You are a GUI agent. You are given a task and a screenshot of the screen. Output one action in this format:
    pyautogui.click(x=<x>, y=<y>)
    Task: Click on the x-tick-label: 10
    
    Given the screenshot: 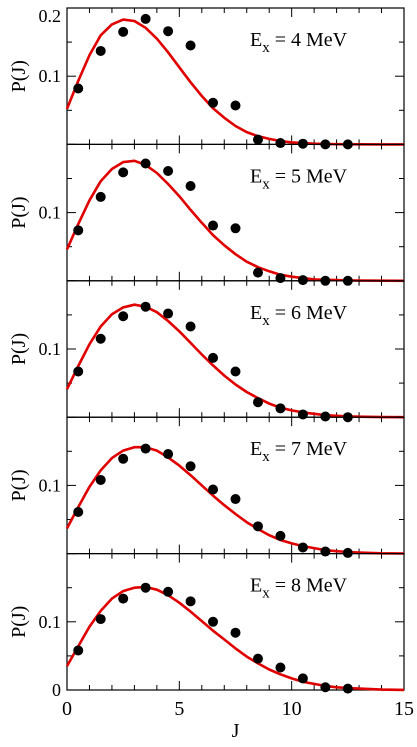 What is the action you would take?
    pyautogui.click(x=292, y=709)
    